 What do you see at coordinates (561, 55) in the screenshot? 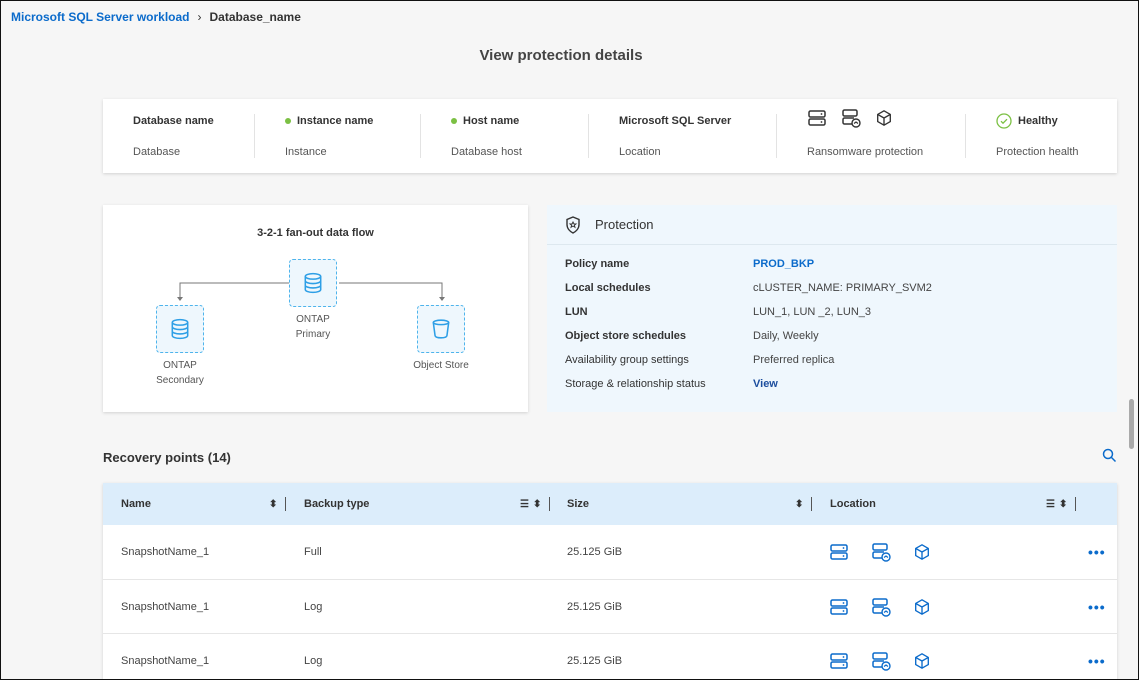
I see `page-title: View protection details` at bounding box center [561, 55].